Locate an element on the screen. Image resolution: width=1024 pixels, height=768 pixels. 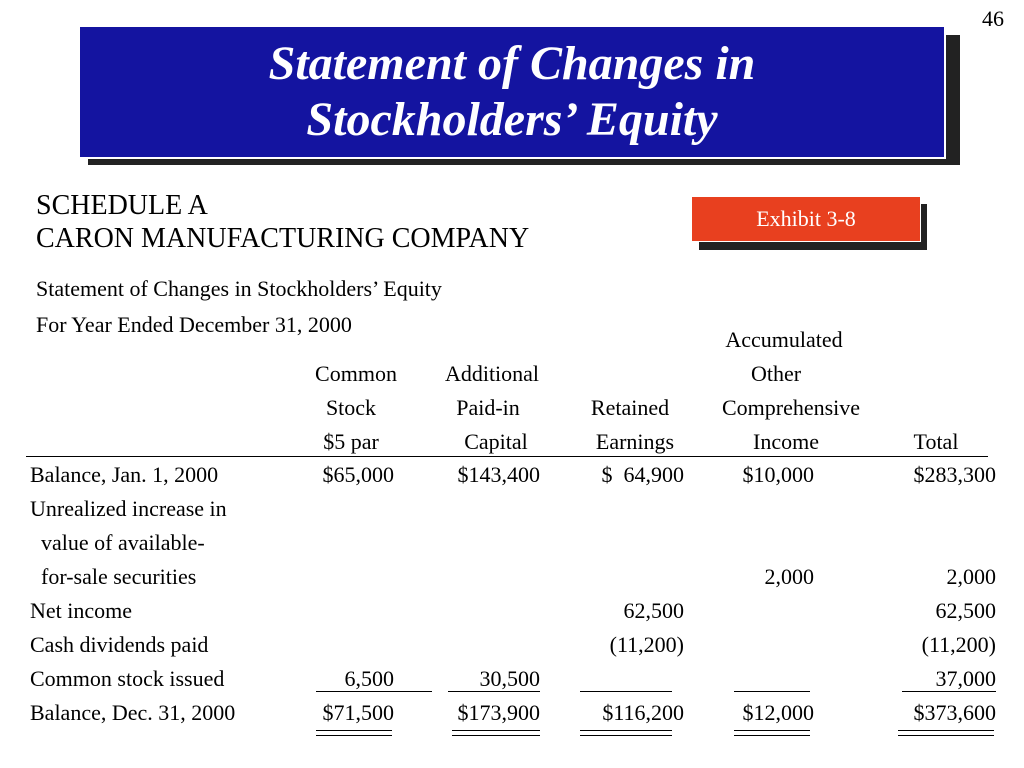
column-header-line2: Additional is located at coordinates (492, 373).